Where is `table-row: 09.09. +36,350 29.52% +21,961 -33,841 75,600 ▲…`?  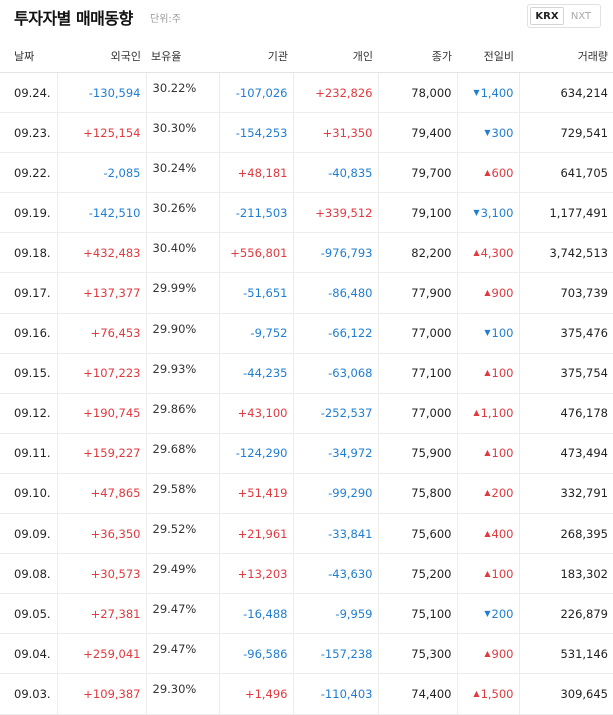
table-row: 09.09. +36,350 29.52% +21,961 -33,841 75,600 ▲… is located at coordinates (306, 534).